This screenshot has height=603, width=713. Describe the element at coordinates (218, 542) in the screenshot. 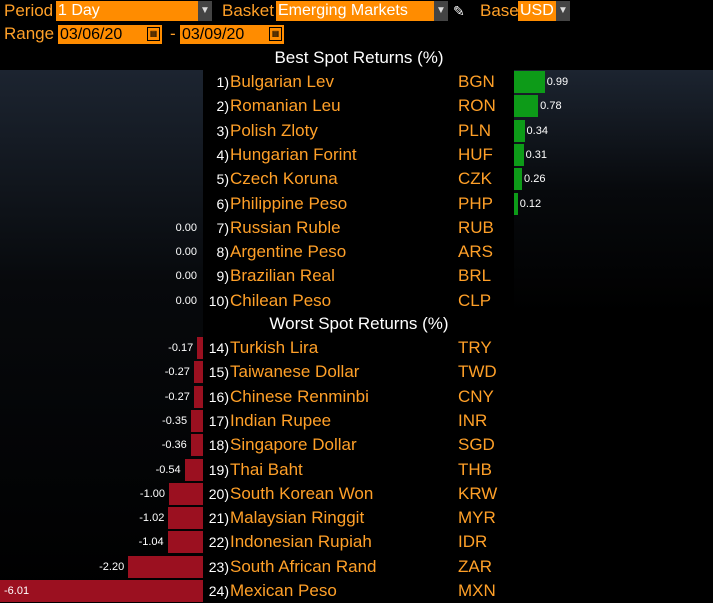

I see `rank-label: 22)` at that location.